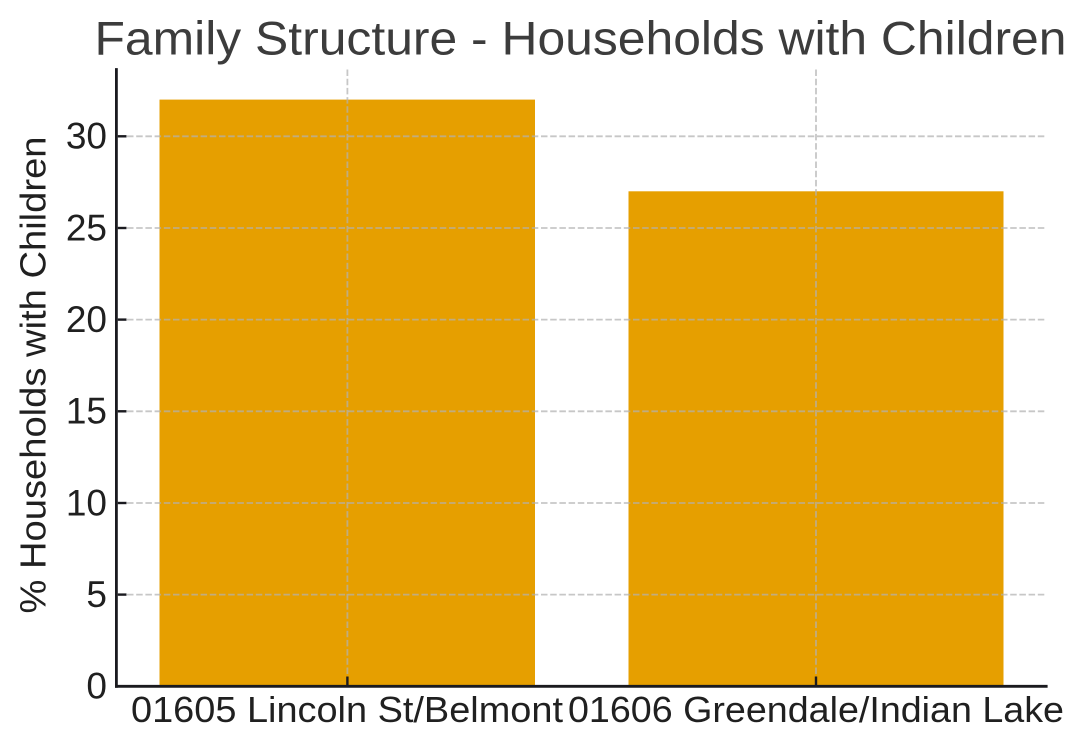 This screenshot has height=754, width=1089. Describe the element at coordinates (86, 227) in the screenshot. I see `svg-text: 25` at that location.